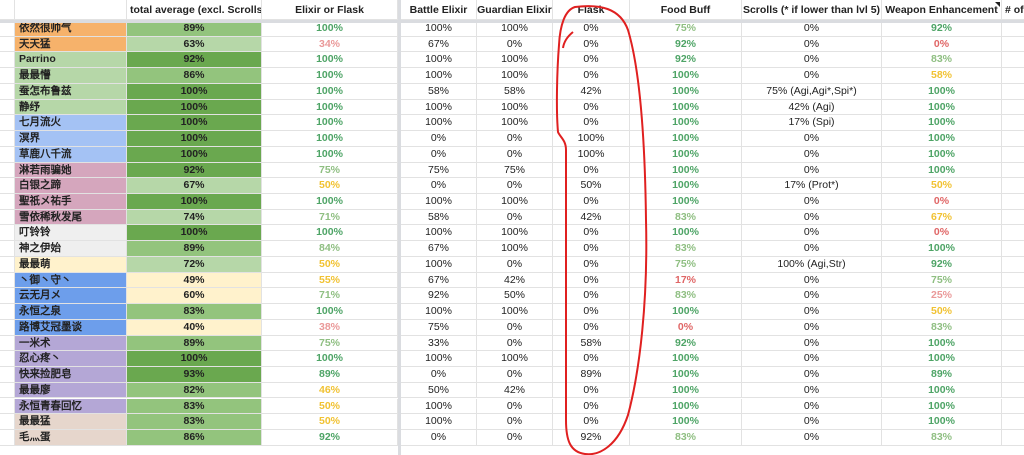 Image resolution: width=1024 pixels, height=455 pixels. Describe the element at coordinates (71, 91) in the screenshot. I see `cell-player-name: 蚕怎布鲁兹` at that location.